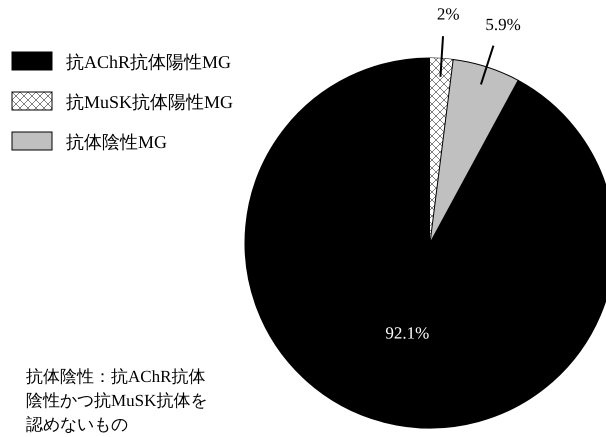  I want to click on data-label: 5.9%, so click(503, 24).